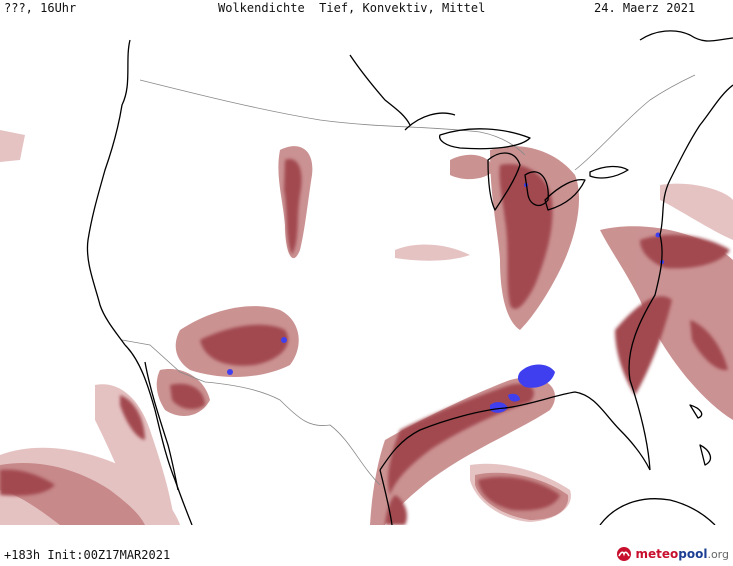  What do you see at coordinates (718, 554) in the screenshot?
I see `logo-text-org: .org` at bounding box center [718, 554].